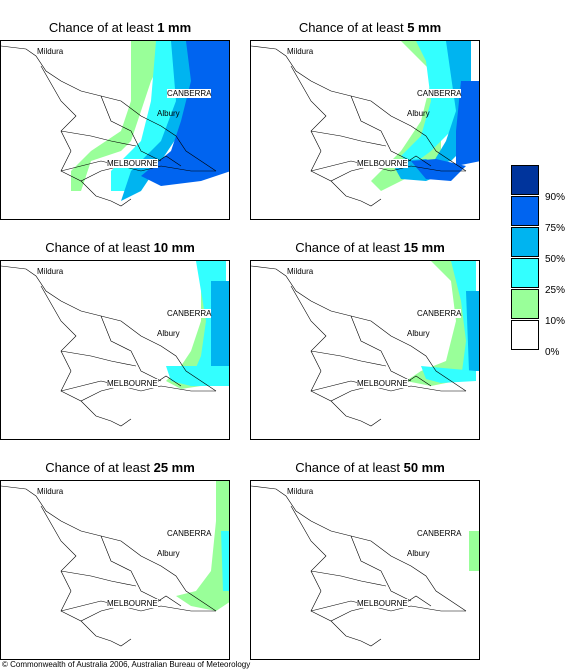 The image size is (570, 671). Describe the element at coordinates (424, 27) in the screenshot. I see `title-amount: 5 mm` at that location.